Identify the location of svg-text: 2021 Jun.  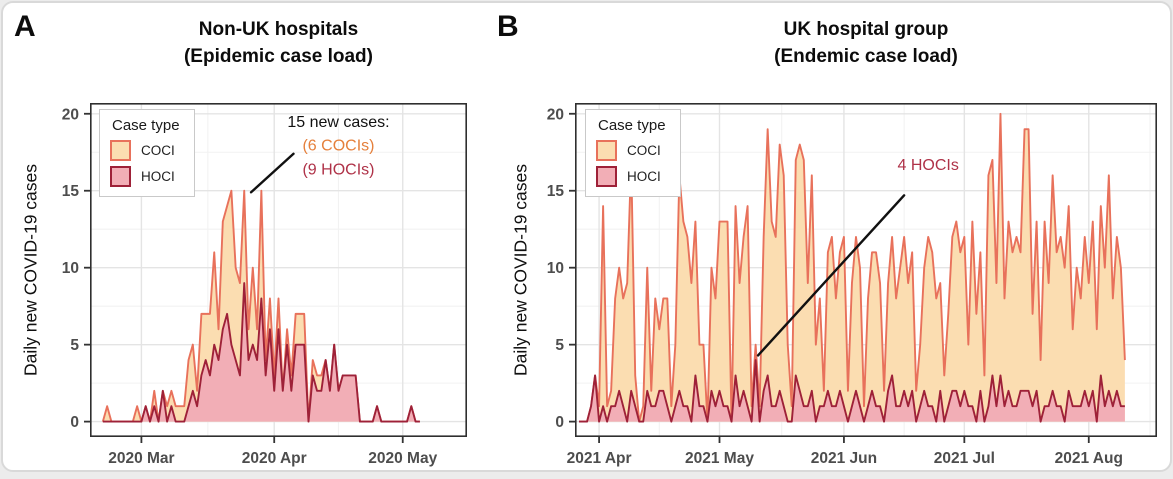
(844, 458).